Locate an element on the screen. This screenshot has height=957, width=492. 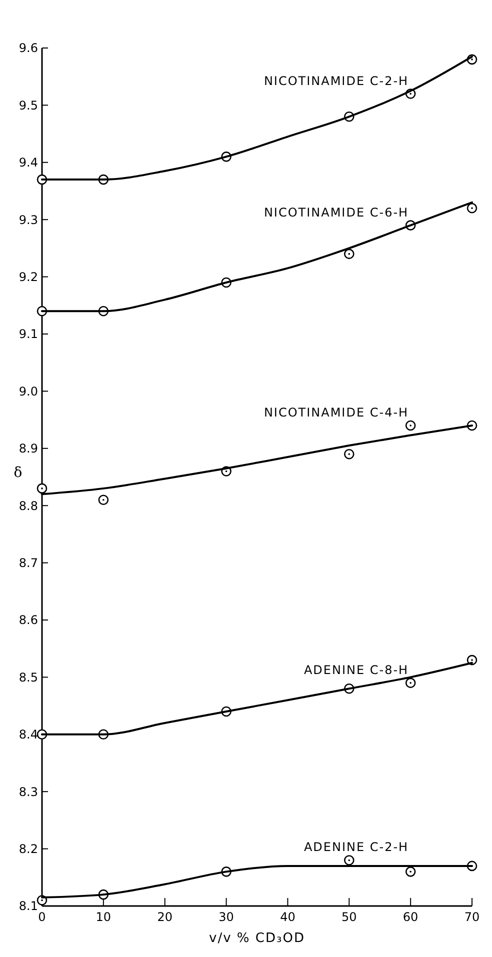
series-label: NICOTINAMIDE C-6-H is located at coordinates (336, 212).